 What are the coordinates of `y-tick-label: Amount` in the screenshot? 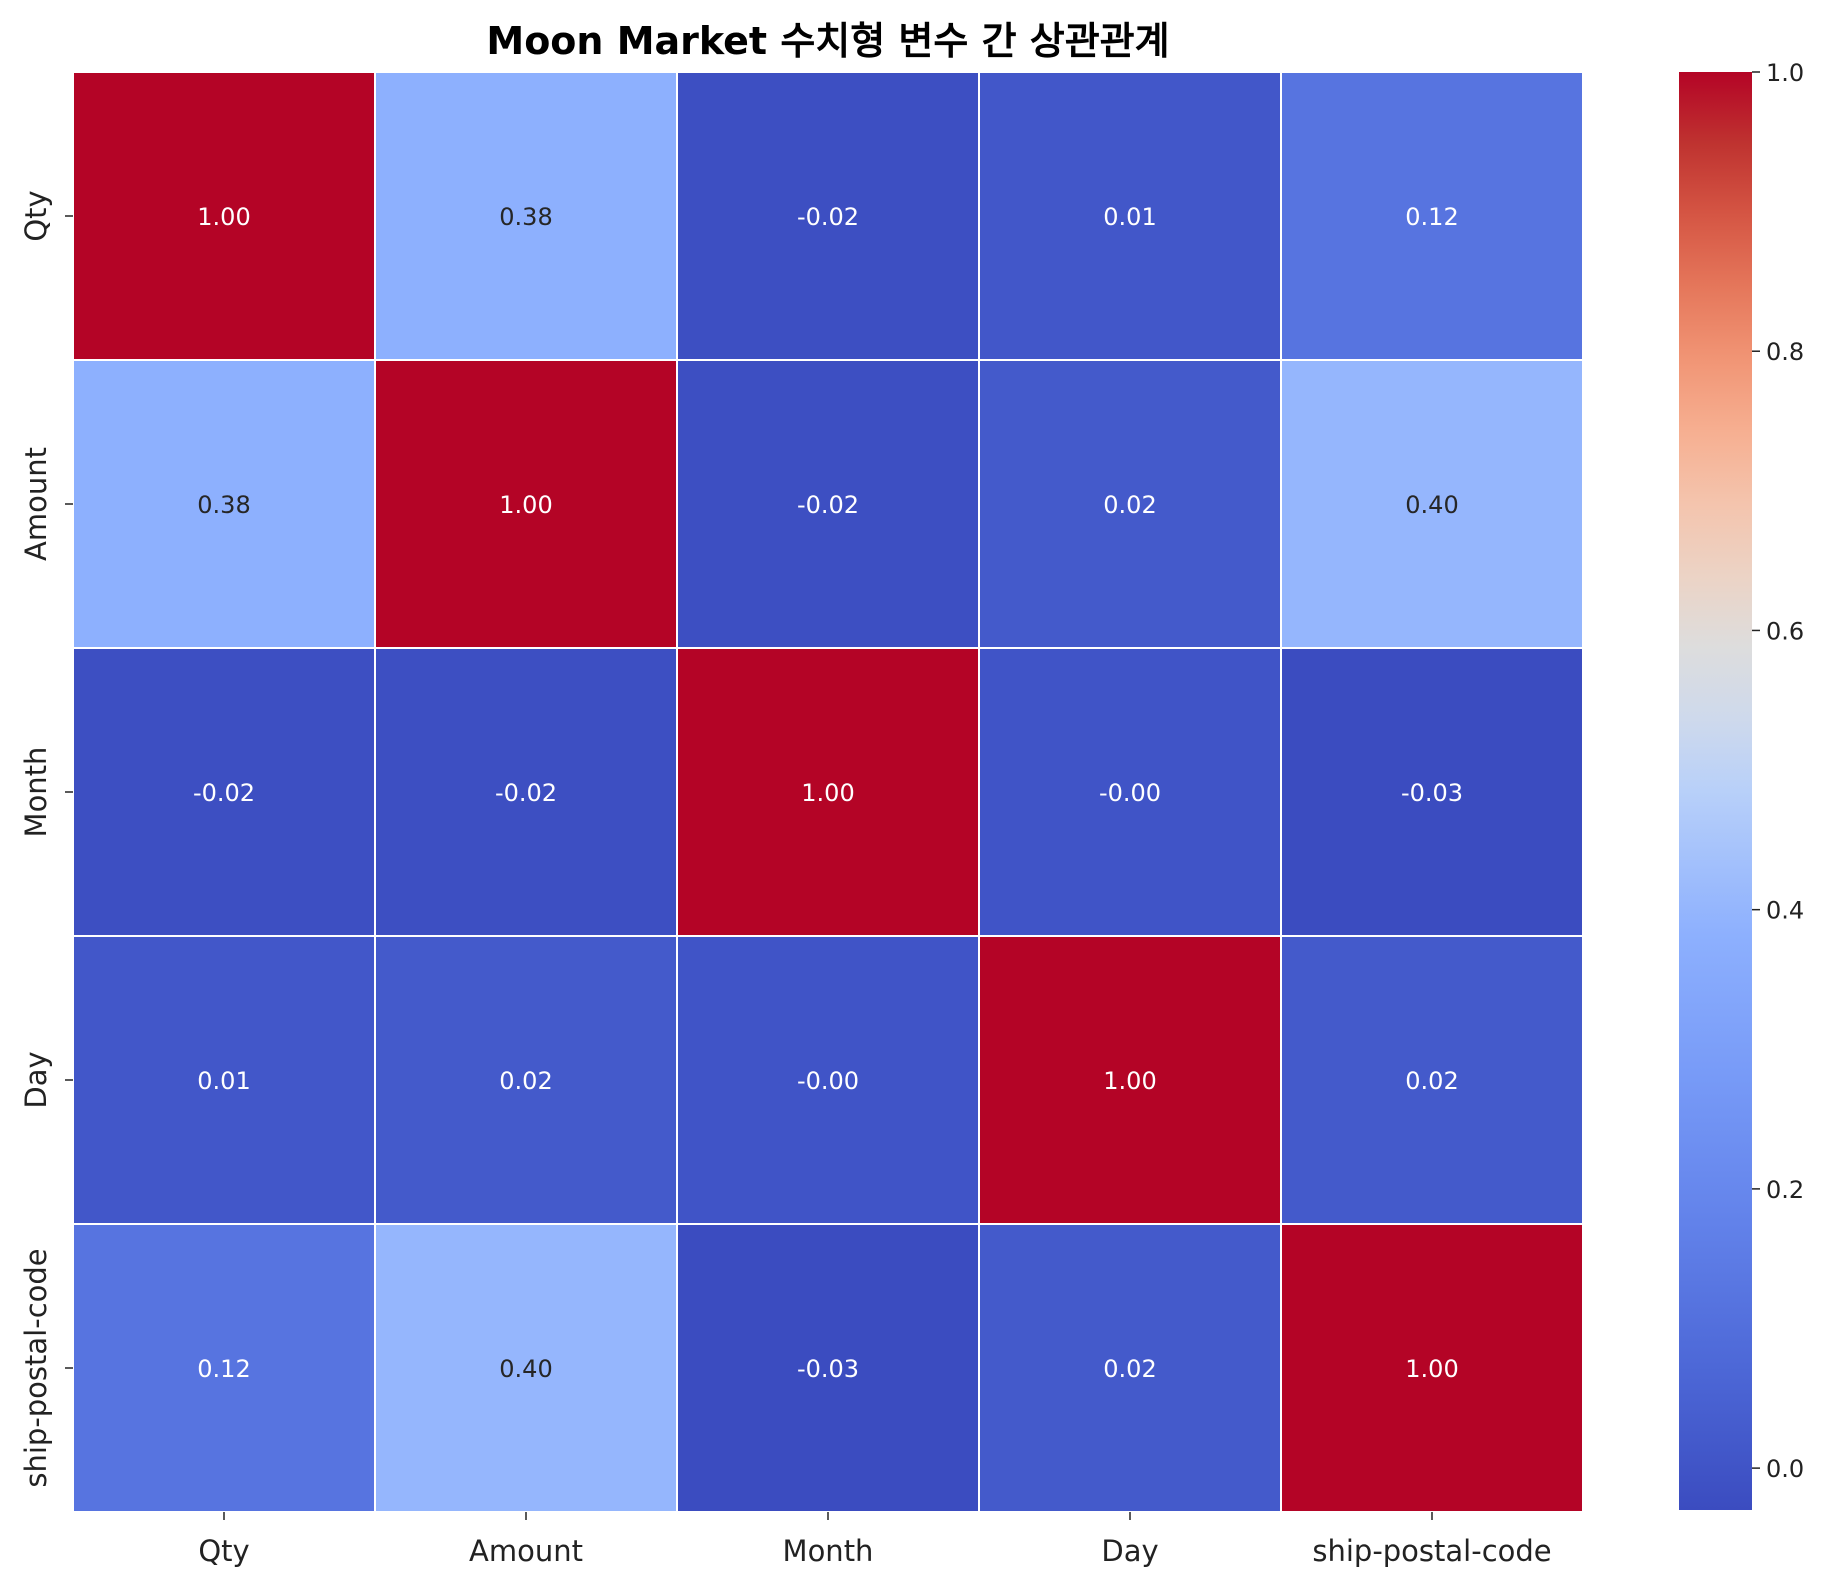 It's located at (36, 504).